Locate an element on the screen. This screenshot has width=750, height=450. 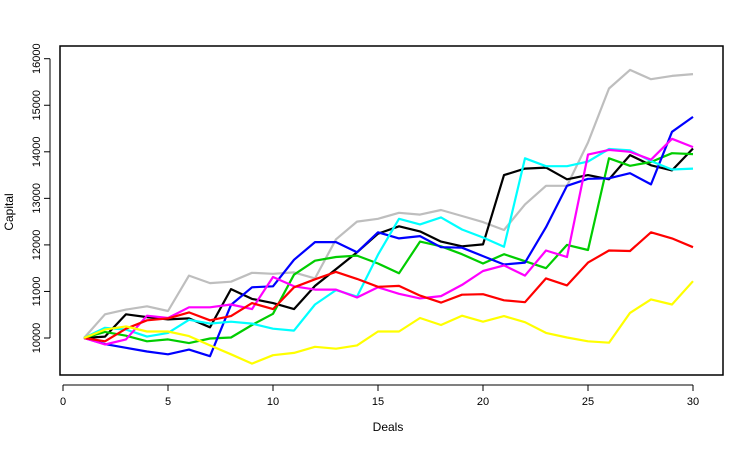
y-tick-label: 16000 is located at coordinates (37, 58).